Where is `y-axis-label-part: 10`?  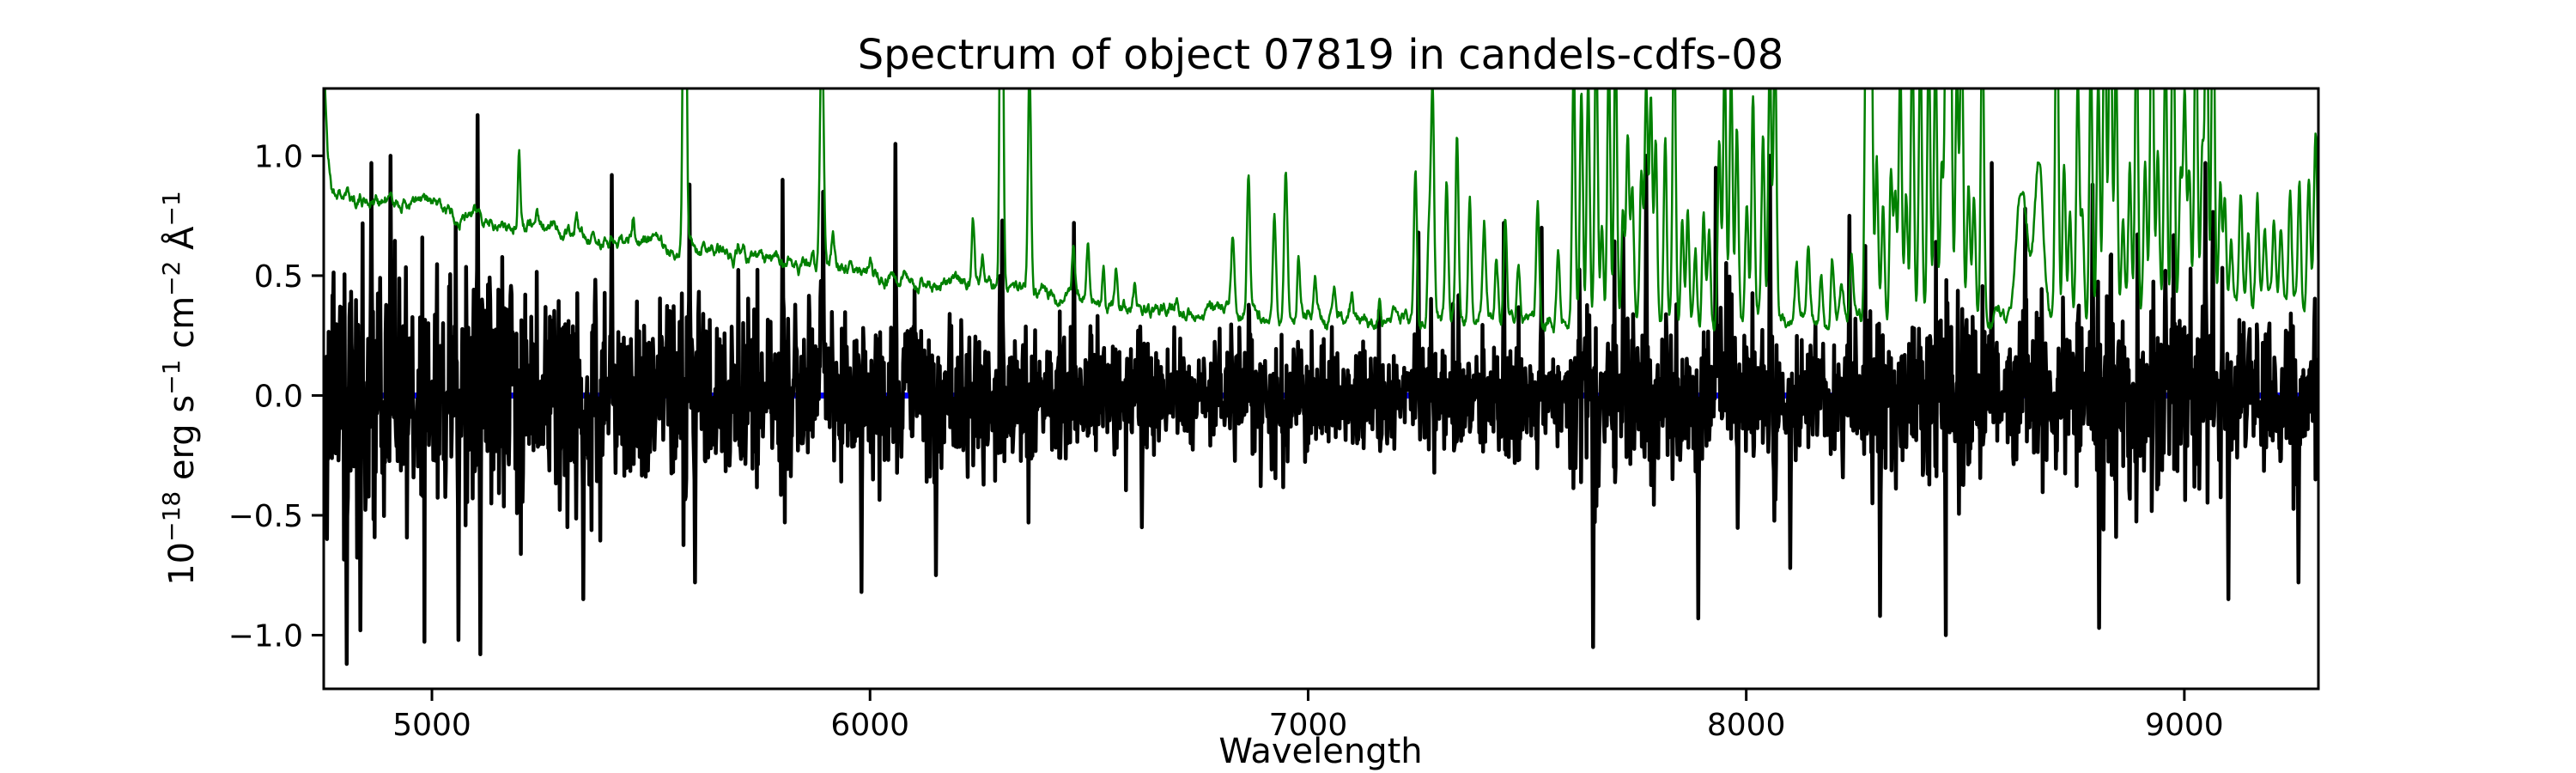 y-axis-label-part: 10 is located at coordinates (182, 564).